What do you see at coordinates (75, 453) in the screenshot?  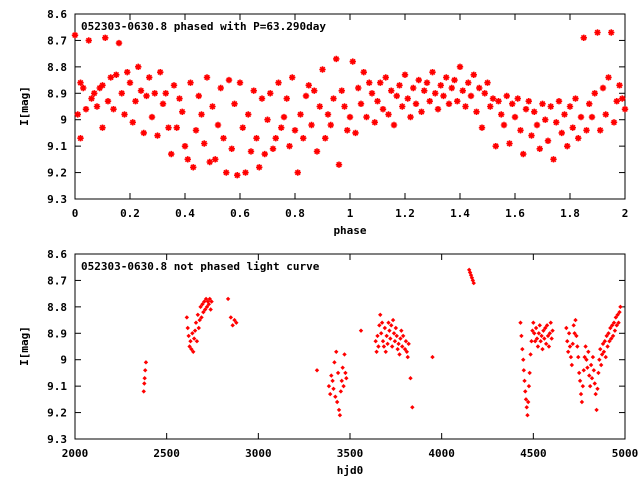 I see `x-tick-label: 2000` at bounding box center [75, 453].